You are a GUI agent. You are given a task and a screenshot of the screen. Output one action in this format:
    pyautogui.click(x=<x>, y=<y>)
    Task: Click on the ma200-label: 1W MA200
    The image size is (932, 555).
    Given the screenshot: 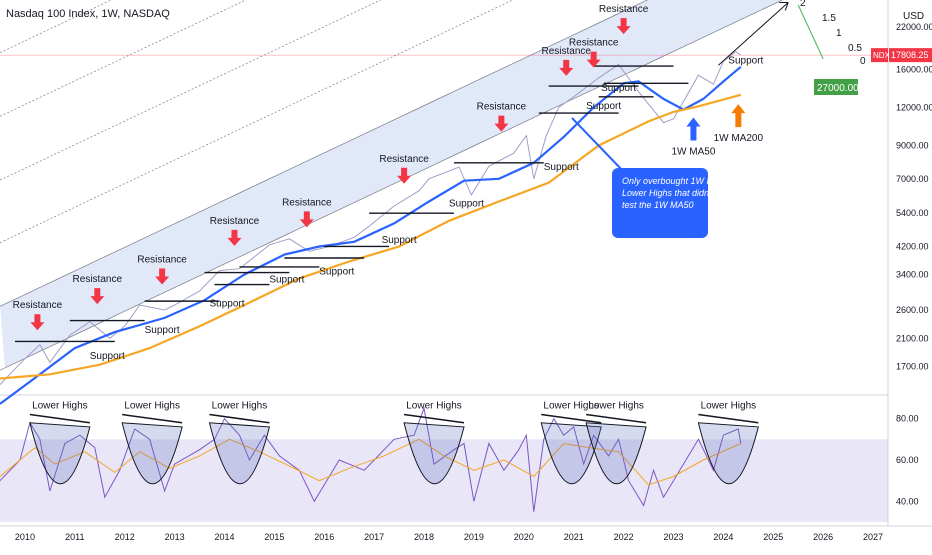 What is the action you would take?
    pyautogui.click(x=739, y=138)
    